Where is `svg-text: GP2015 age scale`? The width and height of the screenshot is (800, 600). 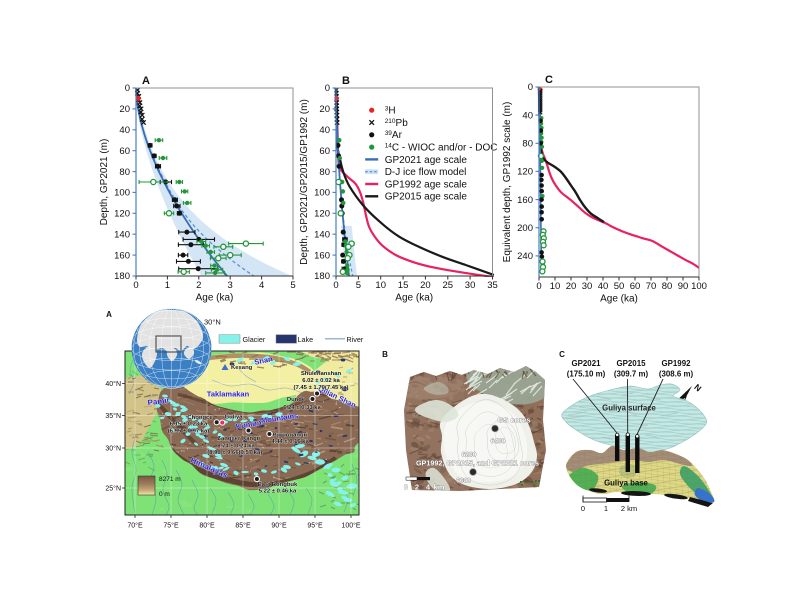
svg-text: GP2015 age scale is located at coordinates (426, 197).